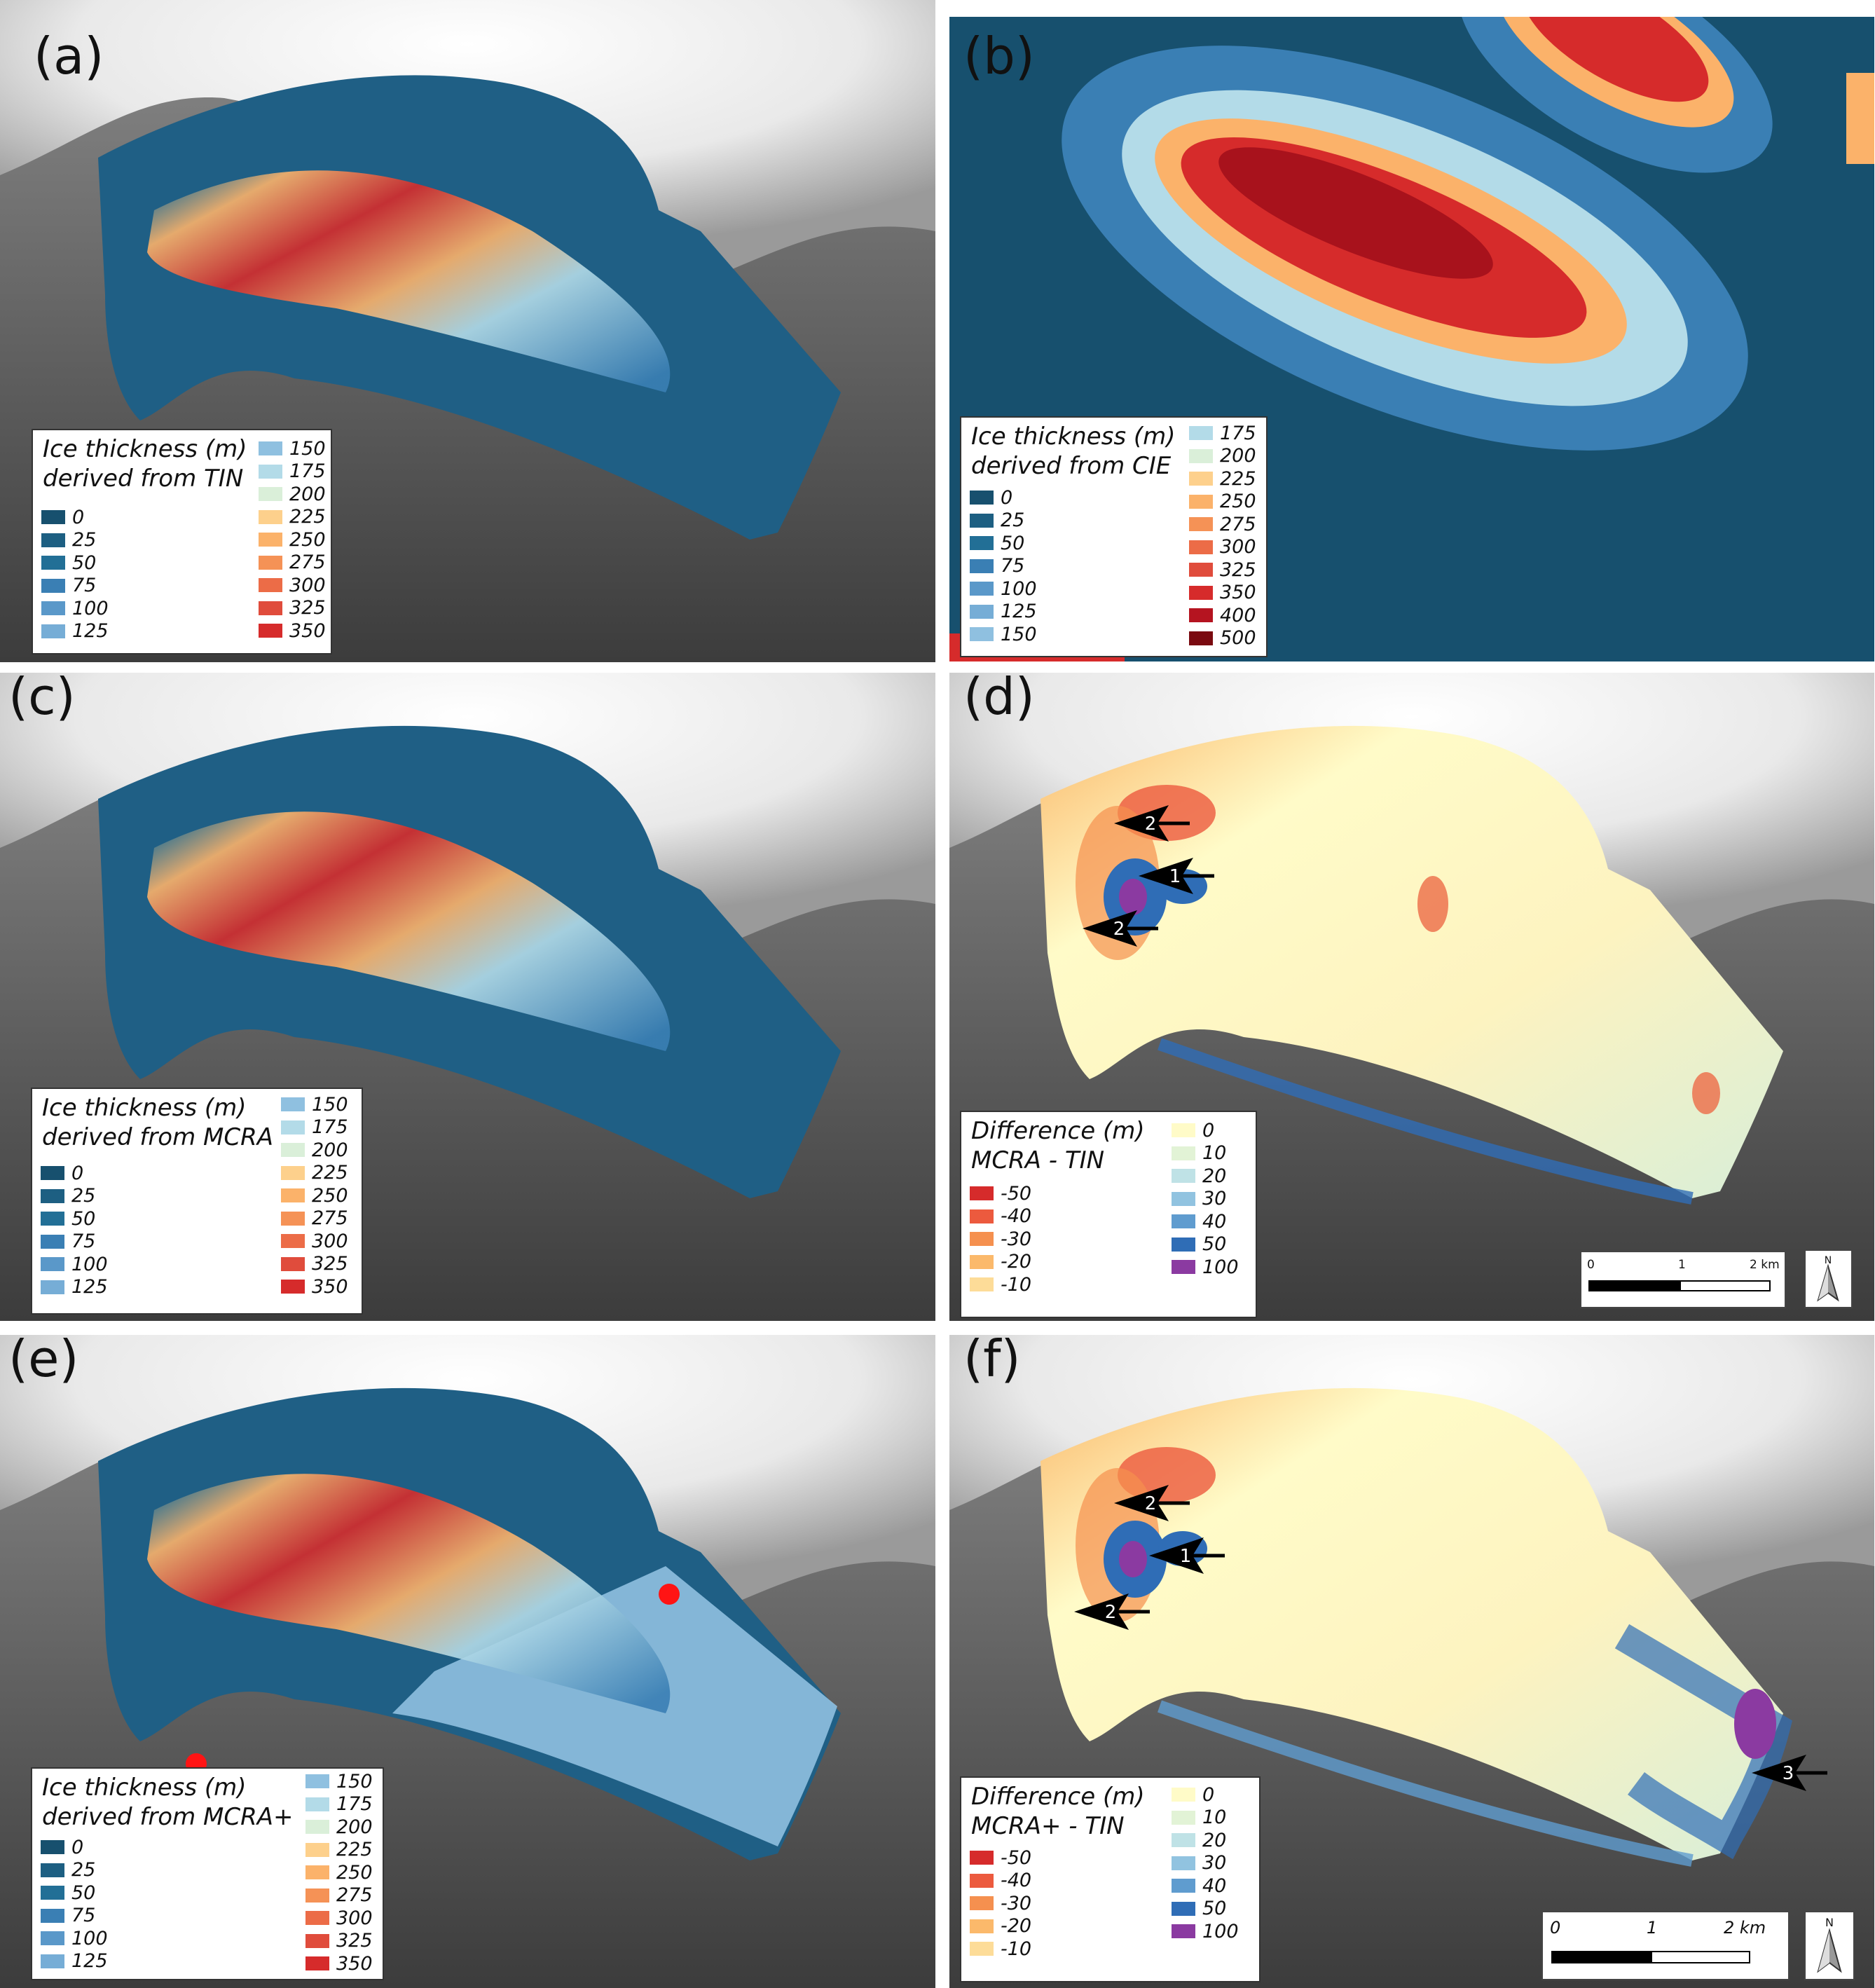  Describe the element at coordinates (143, 479) in the screenshot. I see `legend-title-a-line2: derived from TIN` at that location.